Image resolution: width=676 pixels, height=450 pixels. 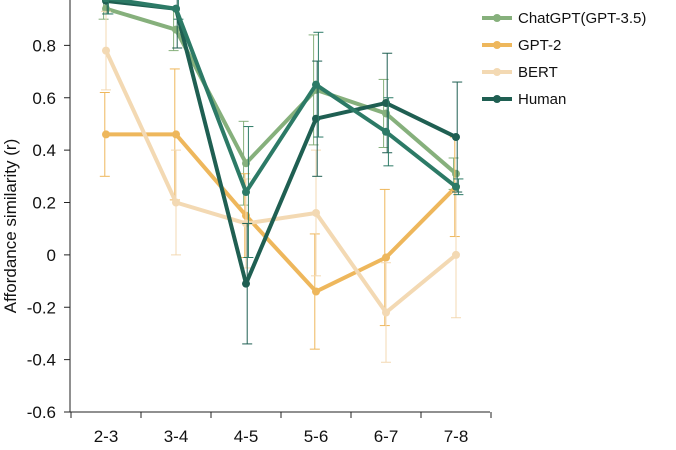 What do you see at coordinates (44, 98) in the screenshot?
I see `y-tick-label: 0.6` at bounding box center [44, 98].